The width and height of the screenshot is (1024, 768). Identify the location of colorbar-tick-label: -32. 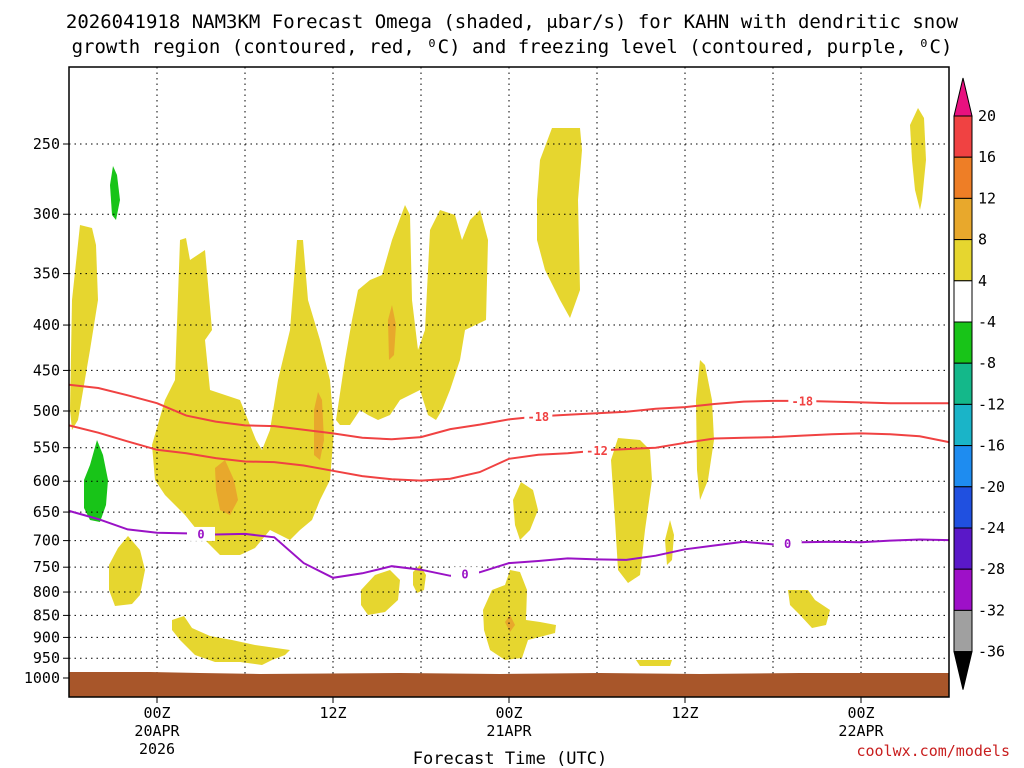
(991, 610).